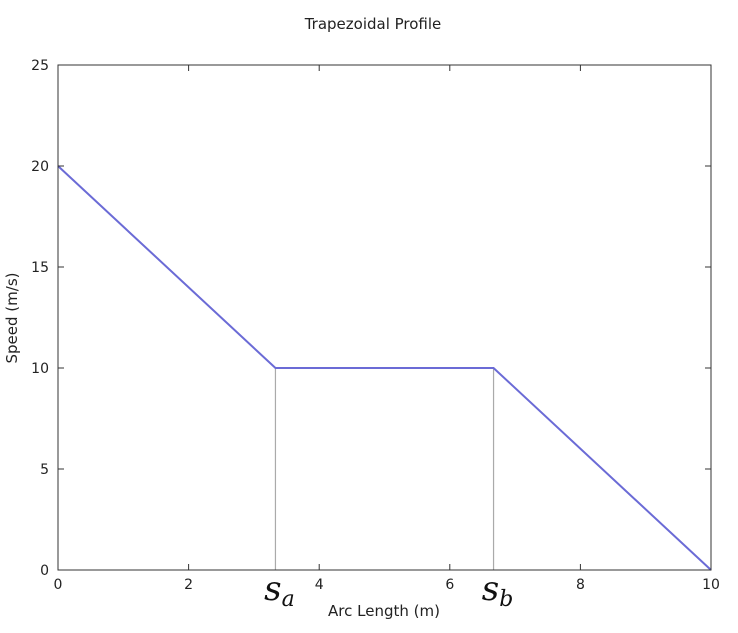  I want to click on reference-labels: sa sb, so click(388, 590).